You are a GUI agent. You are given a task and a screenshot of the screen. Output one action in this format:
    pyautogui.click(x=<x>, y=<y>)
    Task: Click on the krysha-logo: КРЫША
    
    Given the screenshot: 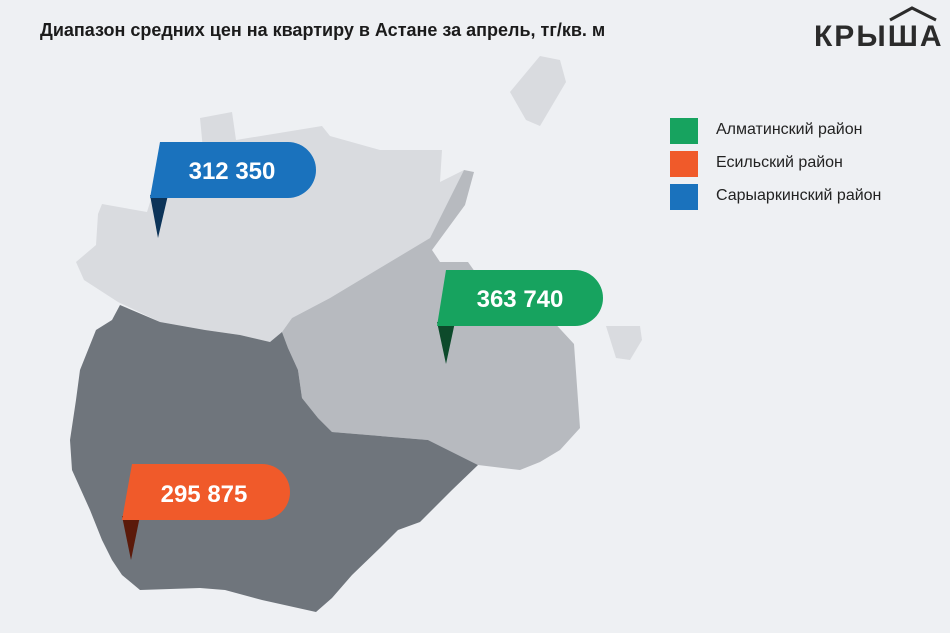 What is the action you would take?
    pyautogui.click(x=878, y=31)
    